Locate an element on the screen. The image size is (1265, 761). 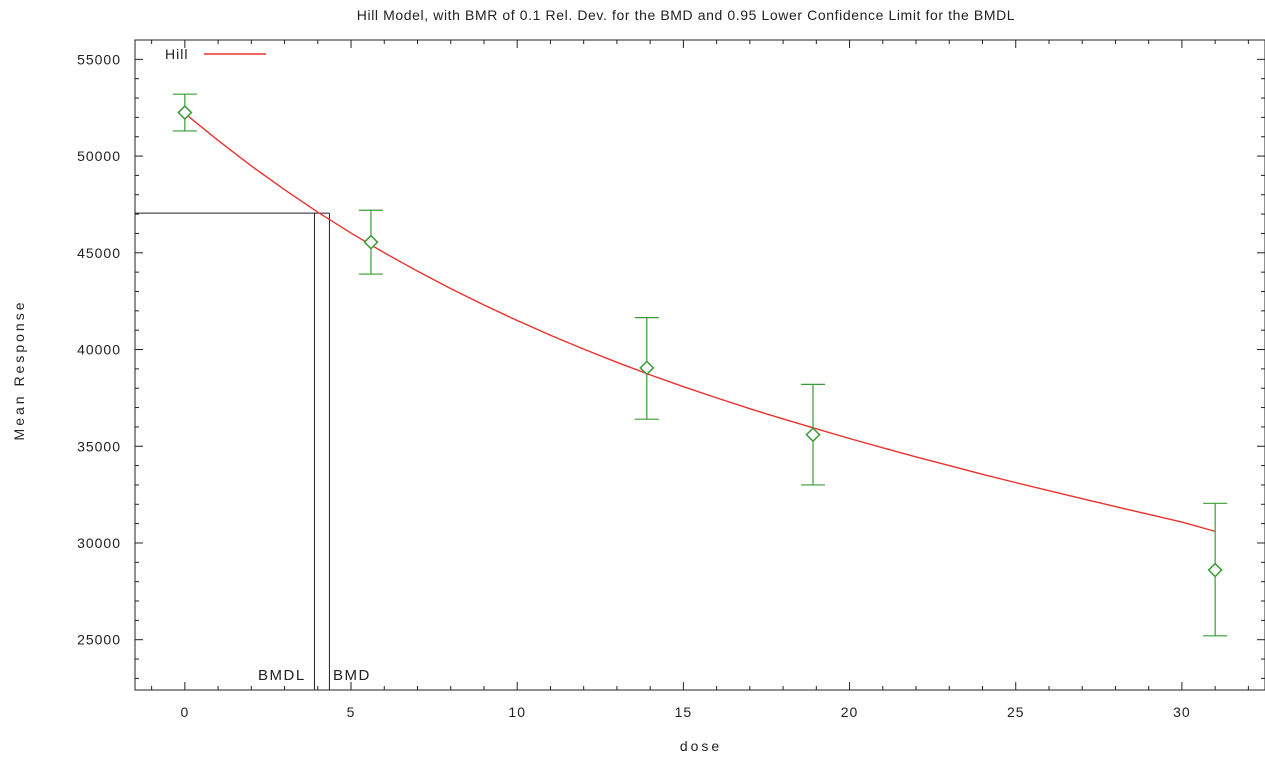
bmd-layer is located at coordinates (232, 451).